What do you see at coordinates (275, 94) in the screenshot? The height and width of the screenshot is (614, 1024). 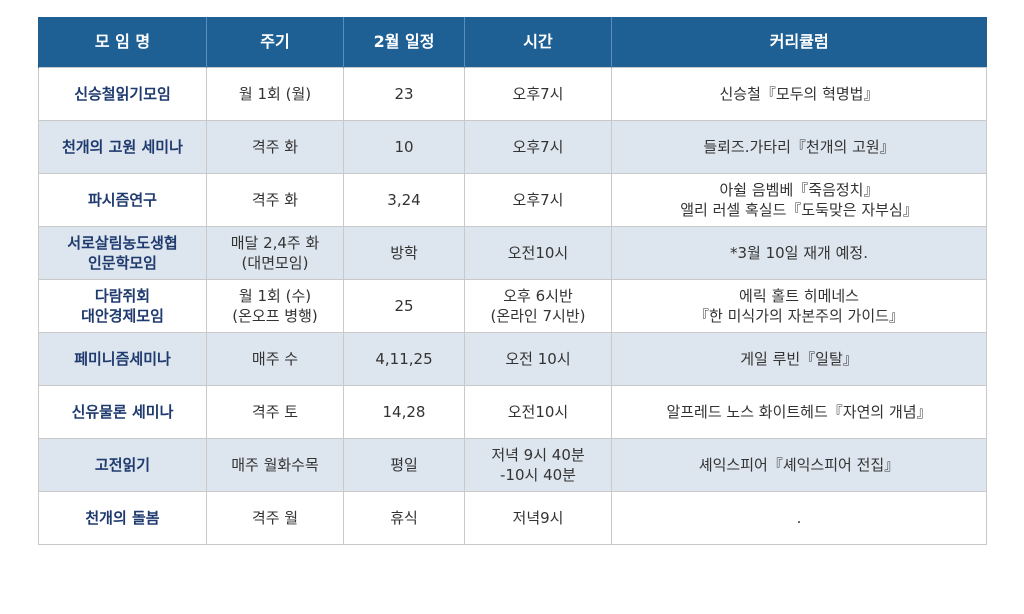 I see `cycle-cell: 월 1회 (월)` at bounding box center [275, 94].